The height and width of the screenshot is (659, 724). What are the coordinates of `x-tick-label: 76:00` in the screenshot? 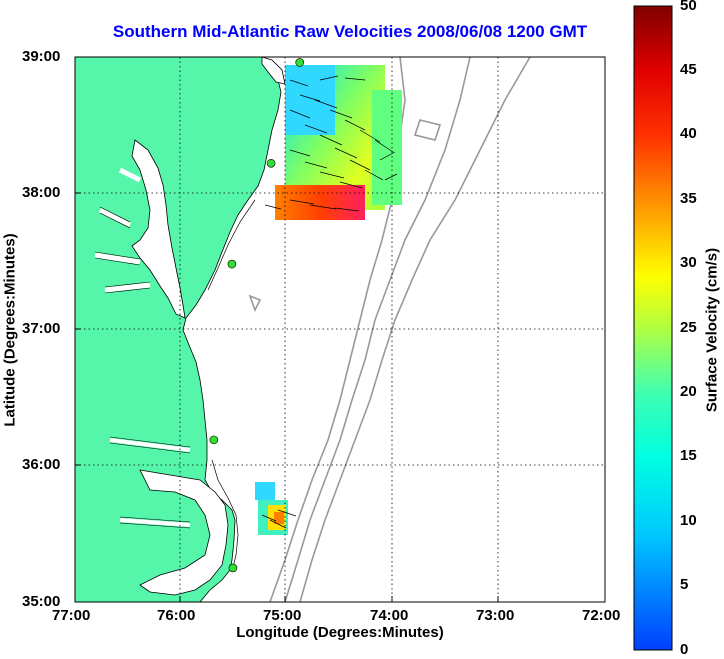 It's located at (176, 615).